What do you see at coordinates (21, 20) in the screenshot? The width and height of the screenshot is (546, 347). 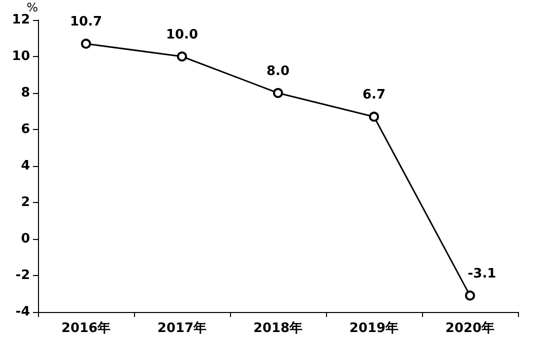 I see `y-tick-label: 12` at bounding box center [21, 20].